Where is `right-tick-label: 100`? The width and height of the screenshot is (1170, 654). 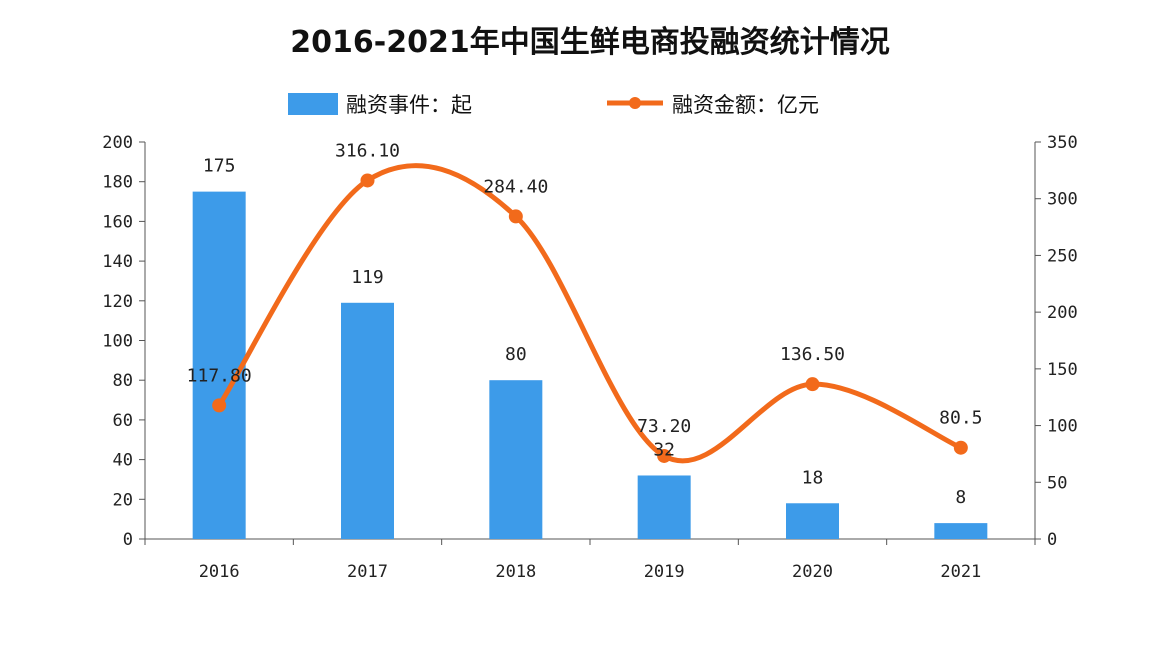
right-tick-label: 100 is located at coordinates (1062, 427).